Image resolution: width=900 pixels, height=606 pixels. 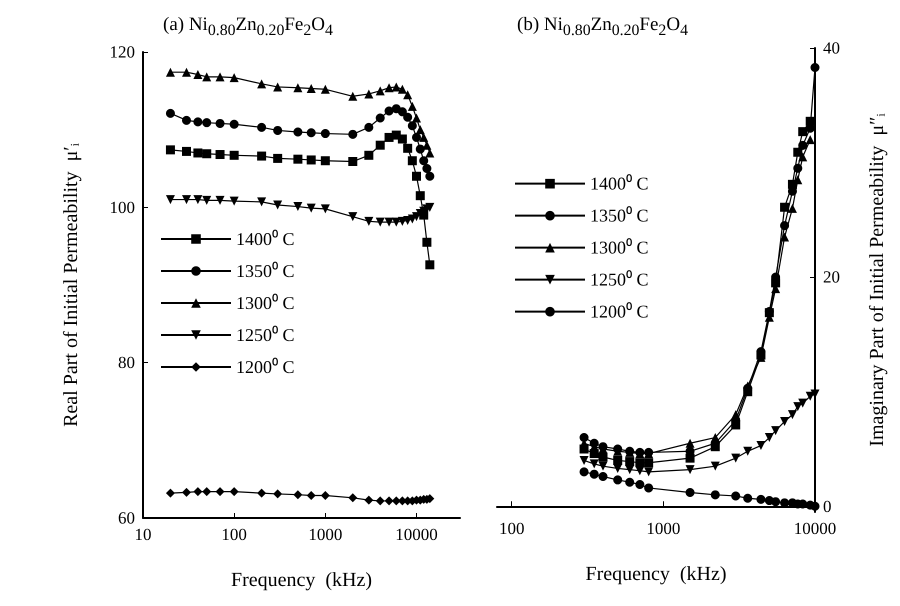 What do you see at coordinates (877, 279) in the screenshot?
I see `y2-axis-title: Imaginary Part of Initial Permeability μ″ᵢ` at bounding box center [877, 279].